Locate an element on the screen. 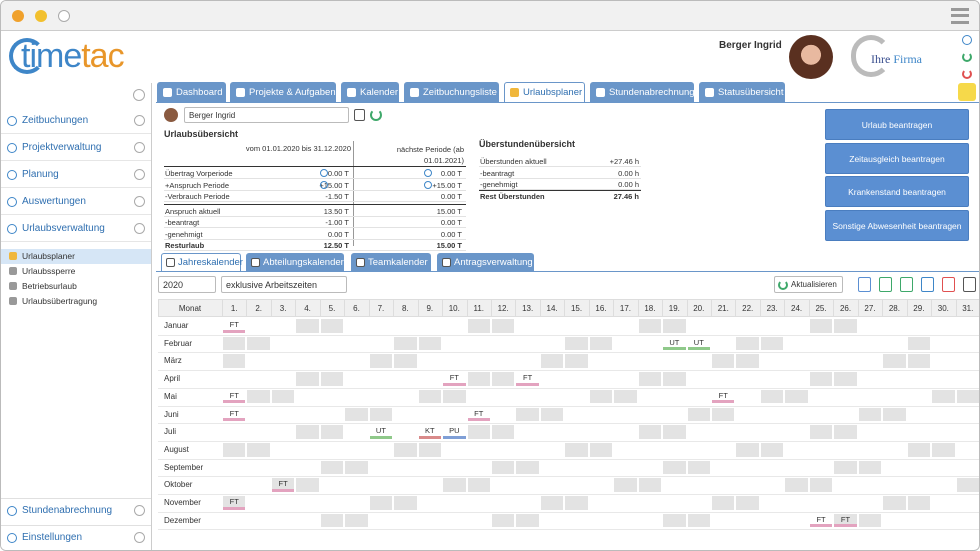 This screenshot has width=980, height=551. cell: 0.00 h is located at coordinates (628, 173).